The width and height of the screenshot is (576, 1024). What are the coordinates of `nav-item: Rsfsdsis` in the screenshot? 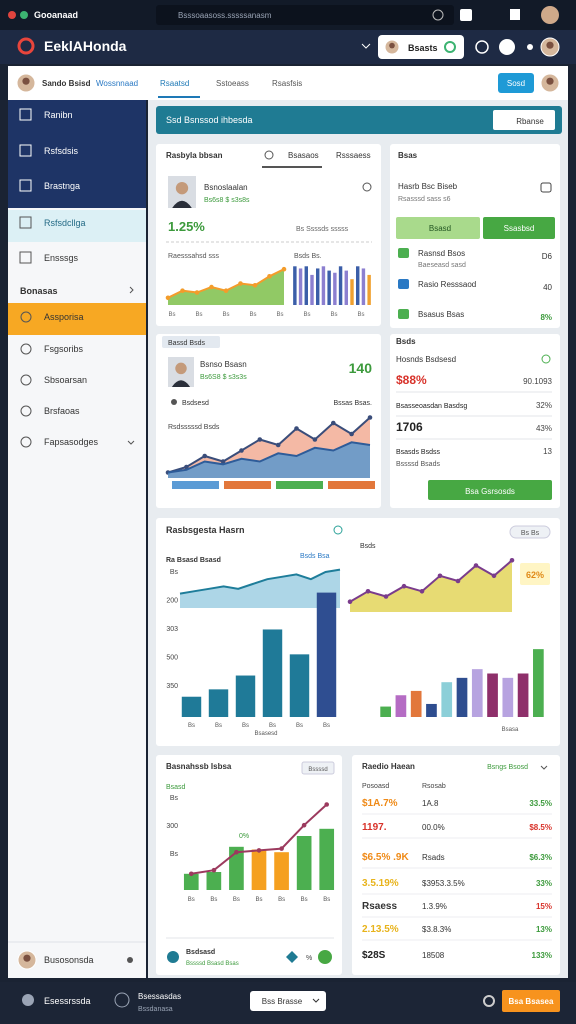 It's located at (61, 151).